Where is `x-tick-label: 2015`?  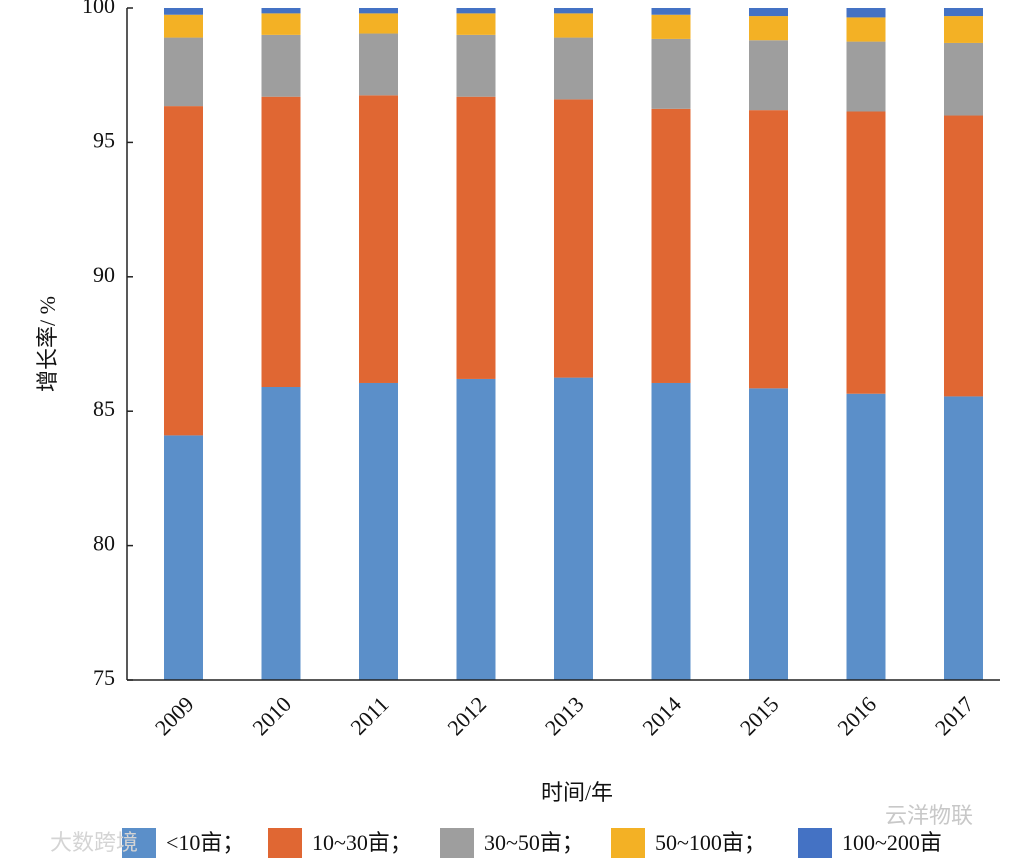
x-tick-label: 2015 is located at coordinates (759, 715).